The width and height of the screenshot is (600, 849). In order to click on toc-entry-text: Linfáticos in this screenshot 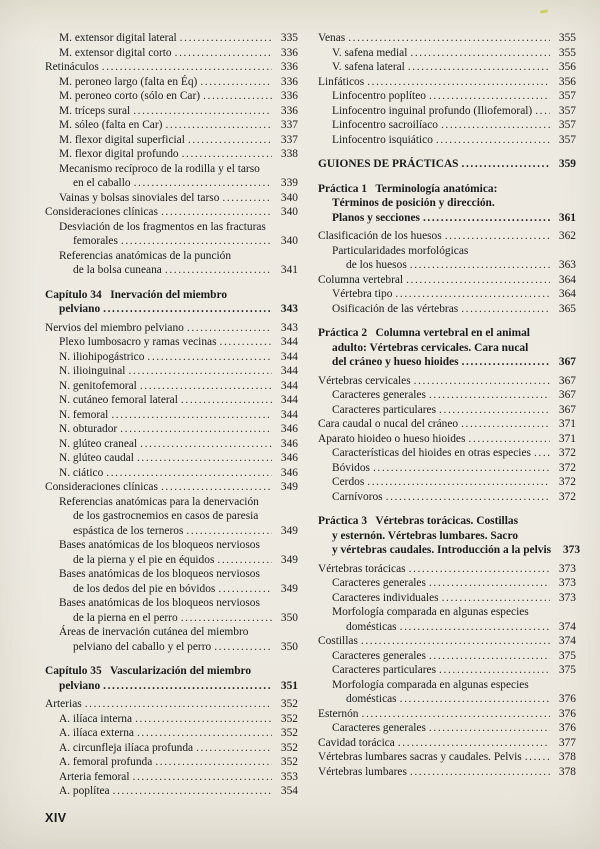, I will do `click(341, 81)`.